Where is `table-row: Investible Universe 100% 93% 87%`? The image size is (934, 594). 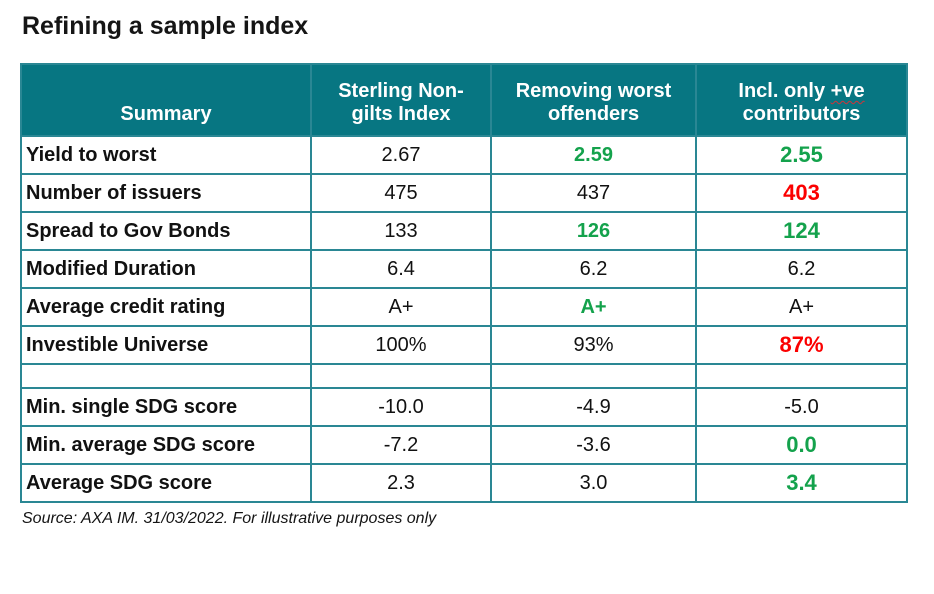
table-row: Investible Universe 100% 93% 87% is located at coordinates (464, 345).